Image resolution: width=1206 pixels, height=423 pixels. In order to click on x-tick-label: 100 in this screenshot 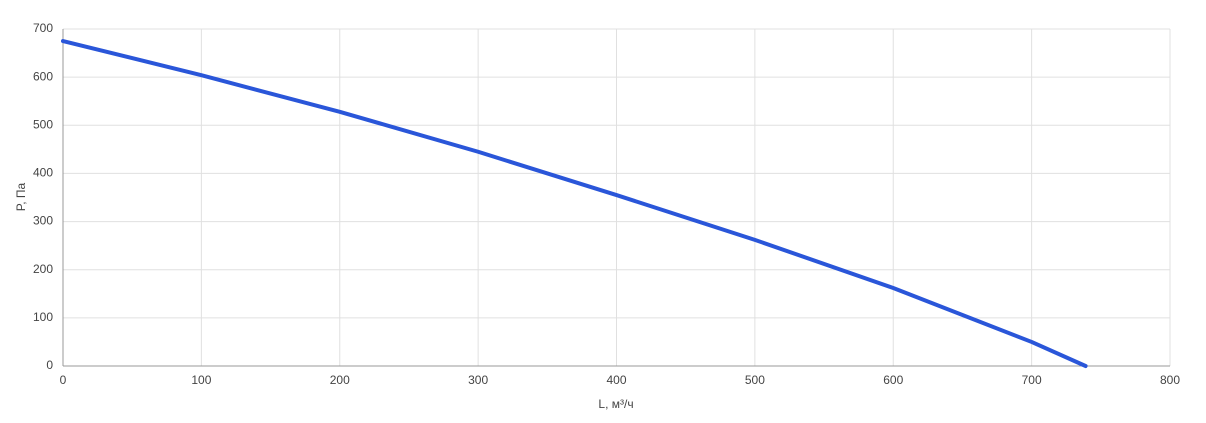, I will do `click(201, 380)`.